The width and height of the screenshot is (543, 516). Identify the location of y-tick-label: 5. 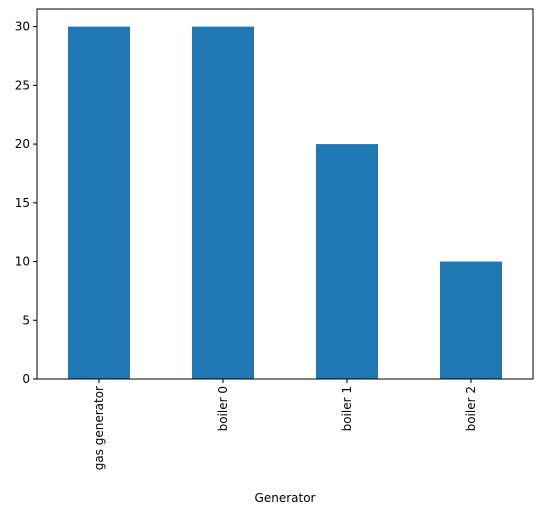
(26, 320).